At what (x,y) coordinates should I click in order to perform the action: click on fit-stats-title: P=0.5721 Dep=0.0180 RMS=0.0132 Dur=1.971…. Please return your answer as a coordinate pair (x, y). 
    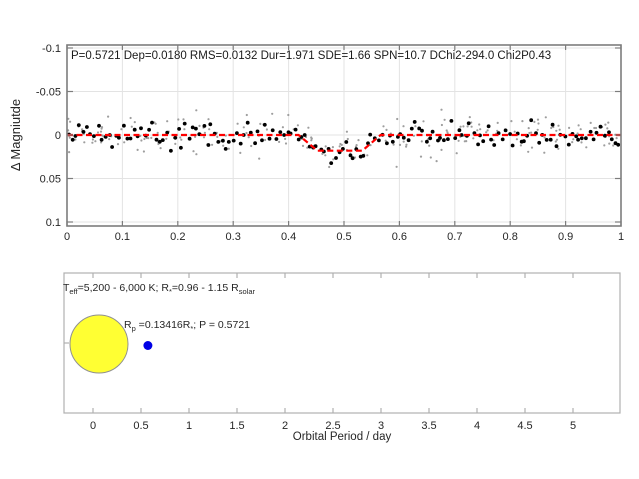
    Looking at the image, I should click on (311, 56).